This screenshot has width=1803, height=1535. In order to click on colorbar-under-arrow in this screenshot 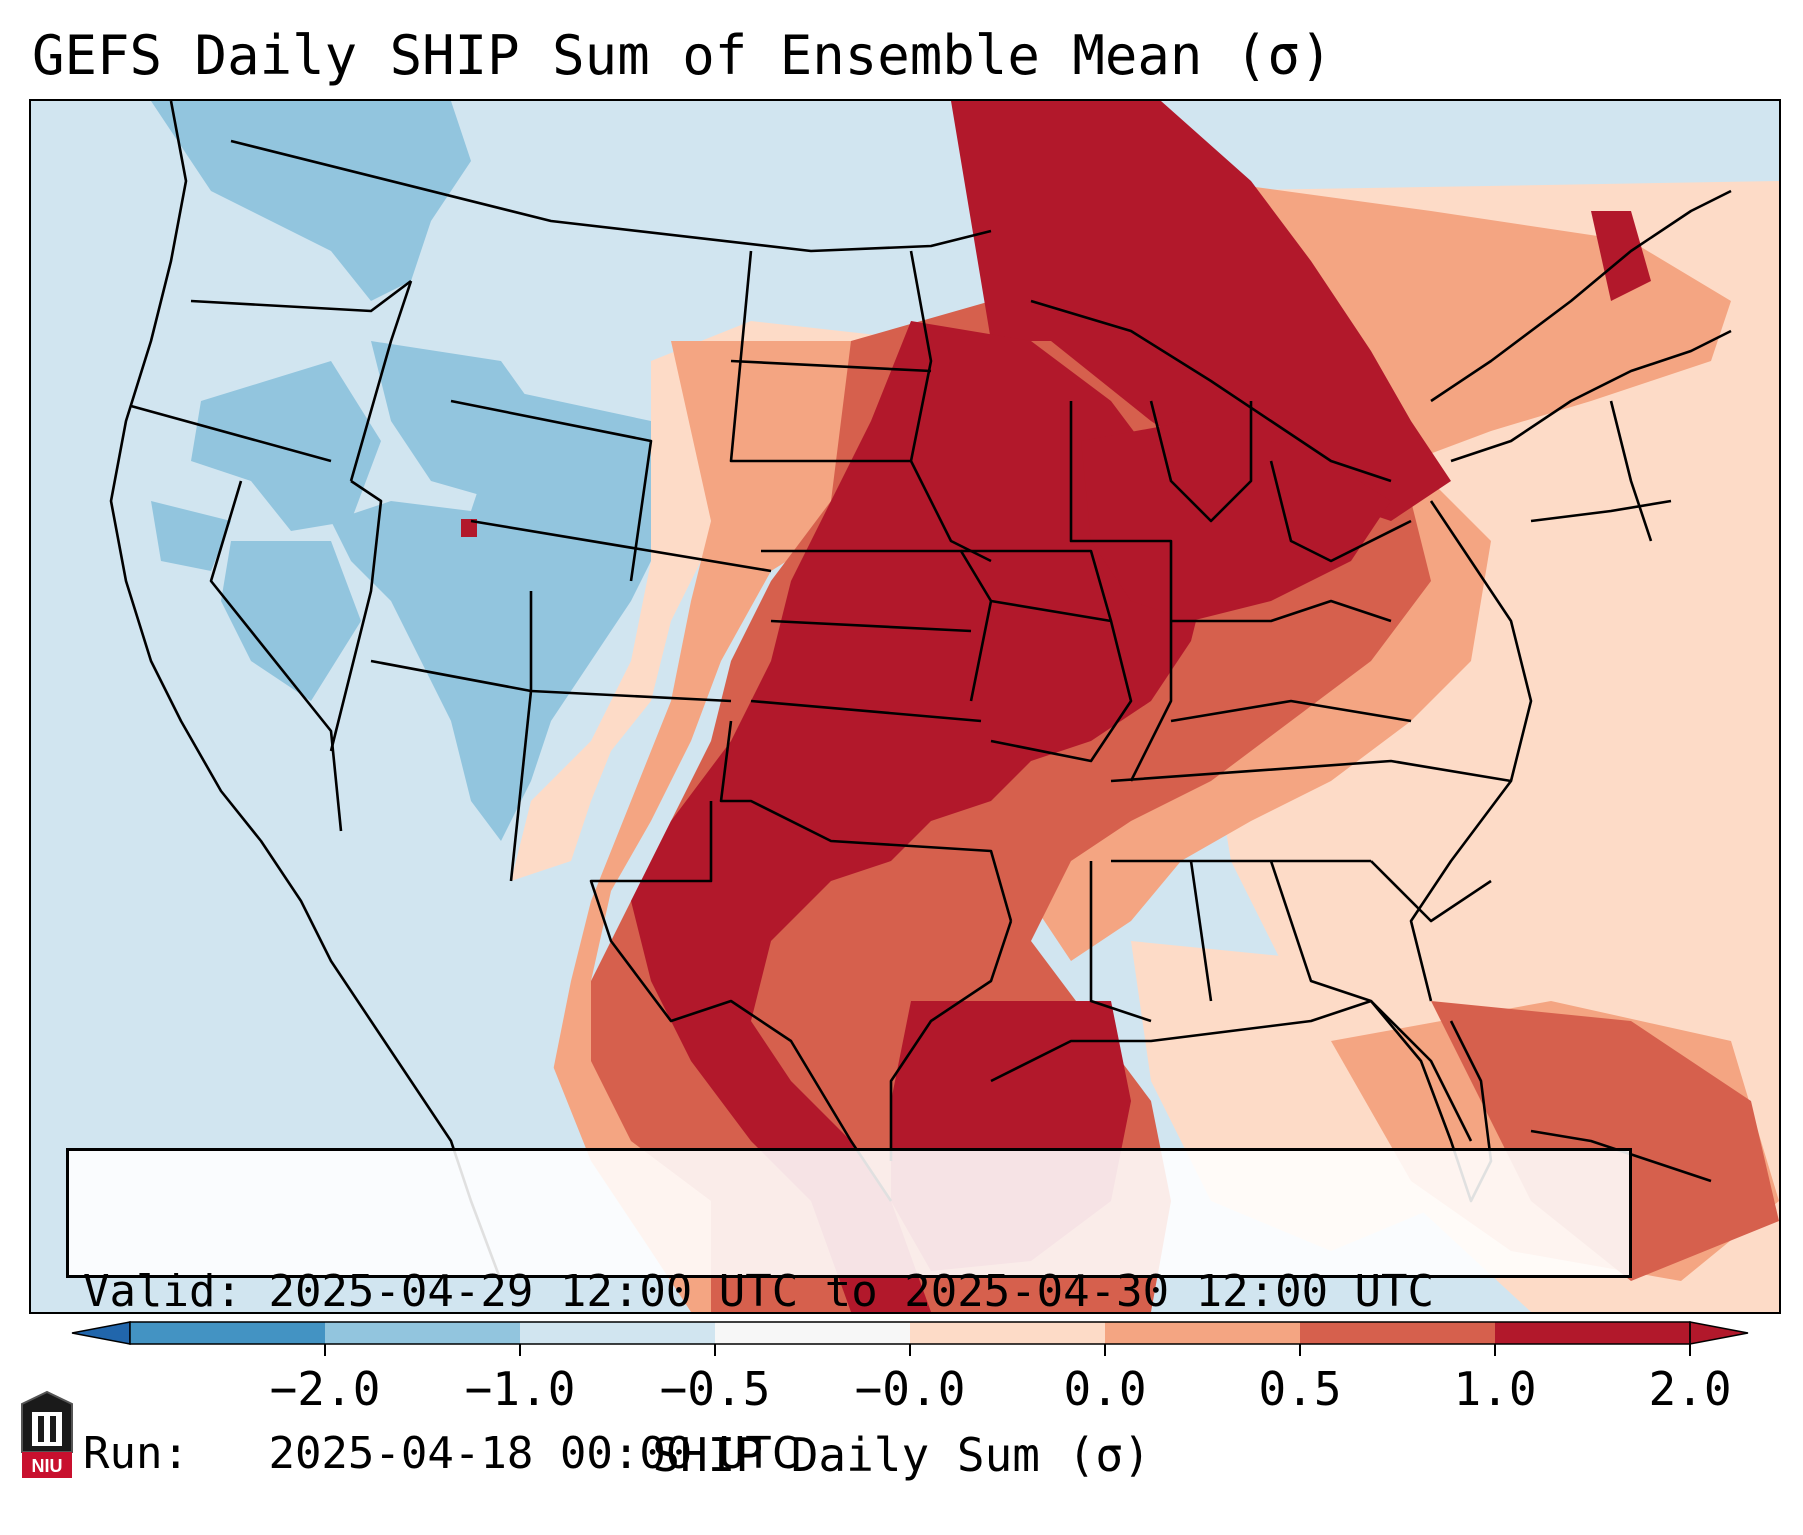, I will do `click(101, 1333)`.